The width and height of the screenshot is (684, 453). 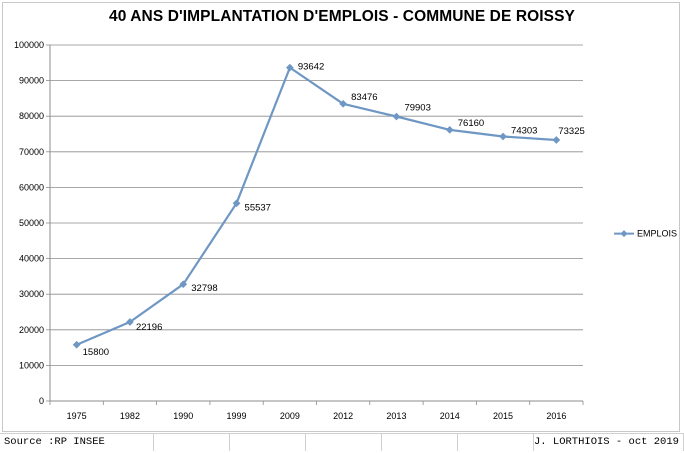 I want to click on data-label: 76160, so click(x=471, y=123).